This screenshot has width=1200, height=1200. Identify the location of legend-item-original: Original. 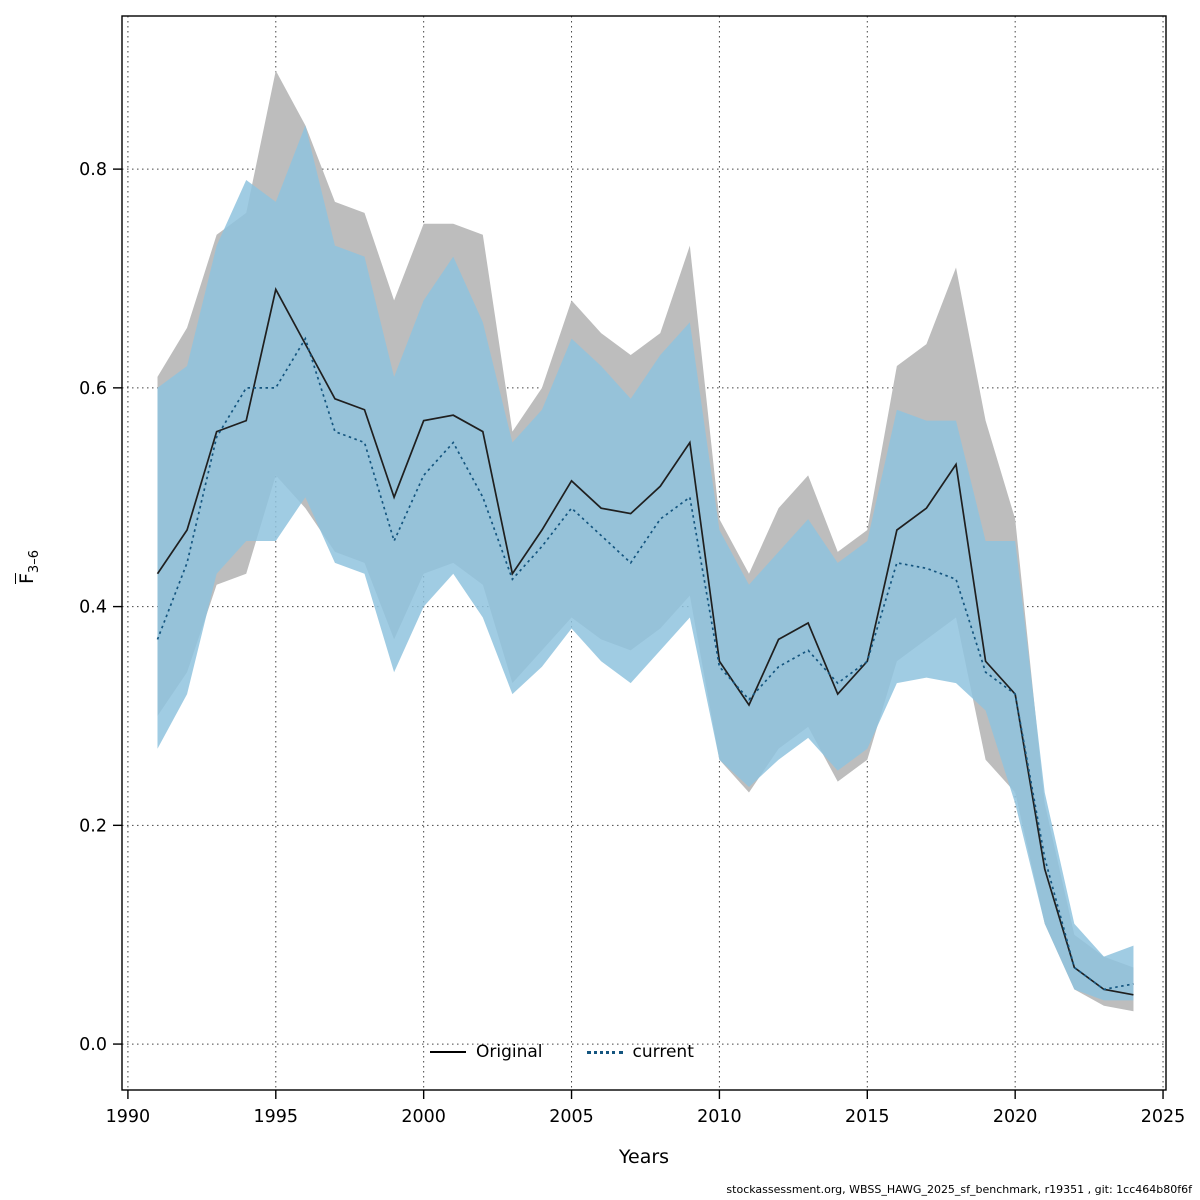
(486, 1052).